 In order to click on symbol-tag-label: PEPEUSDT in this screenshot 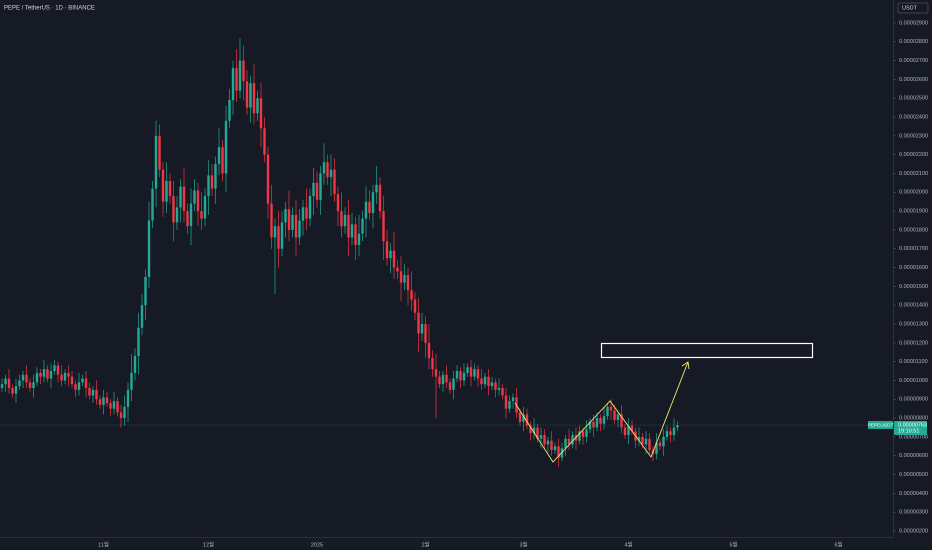, I will do `click(881, 426)`.